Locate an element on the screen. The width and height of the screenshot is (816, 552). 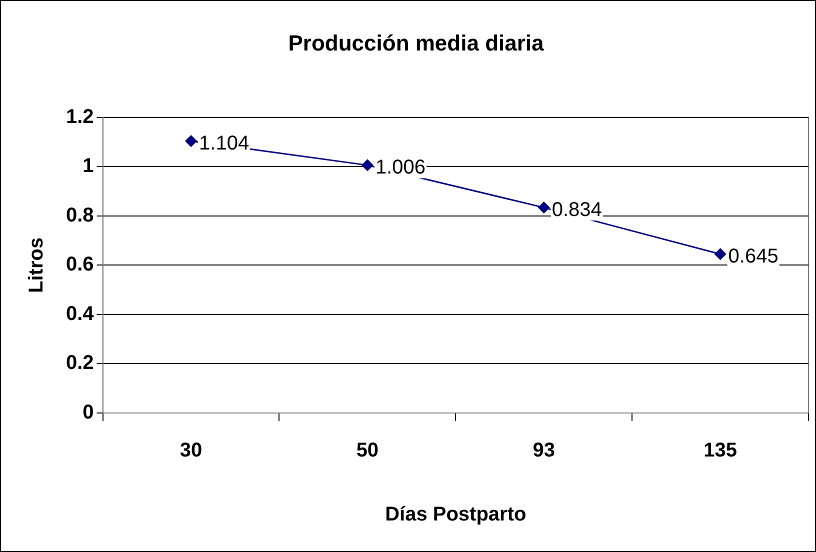
x-tick-label: 30 is located at coordinates (191, 451).